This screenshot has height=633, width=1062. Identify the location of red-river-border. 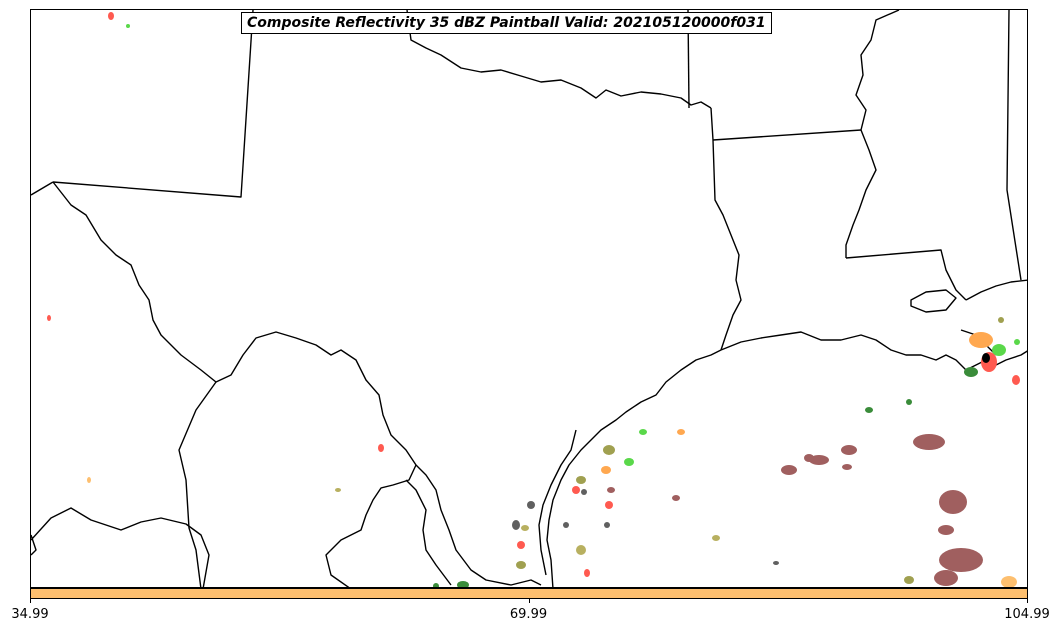
(559, 59).